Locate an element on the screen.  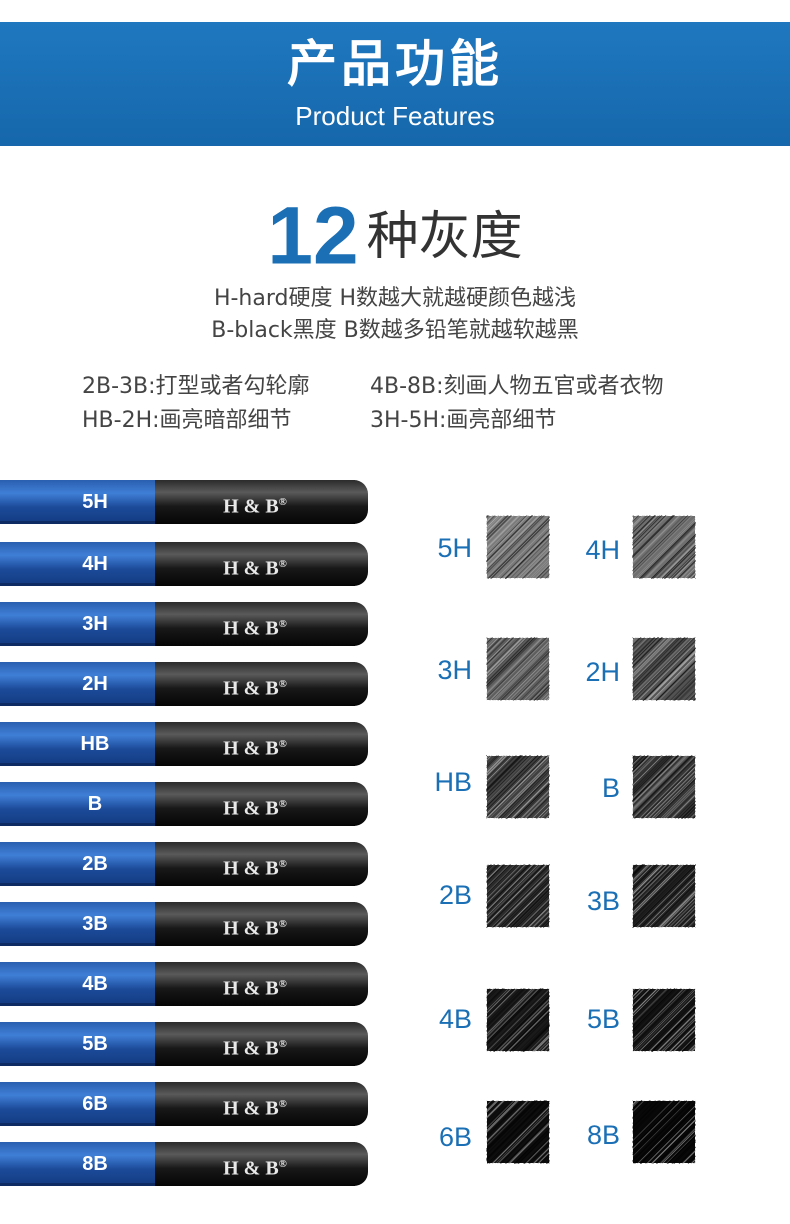
grades-heading: 12 种灰度 is located at coordinates (395, 236).